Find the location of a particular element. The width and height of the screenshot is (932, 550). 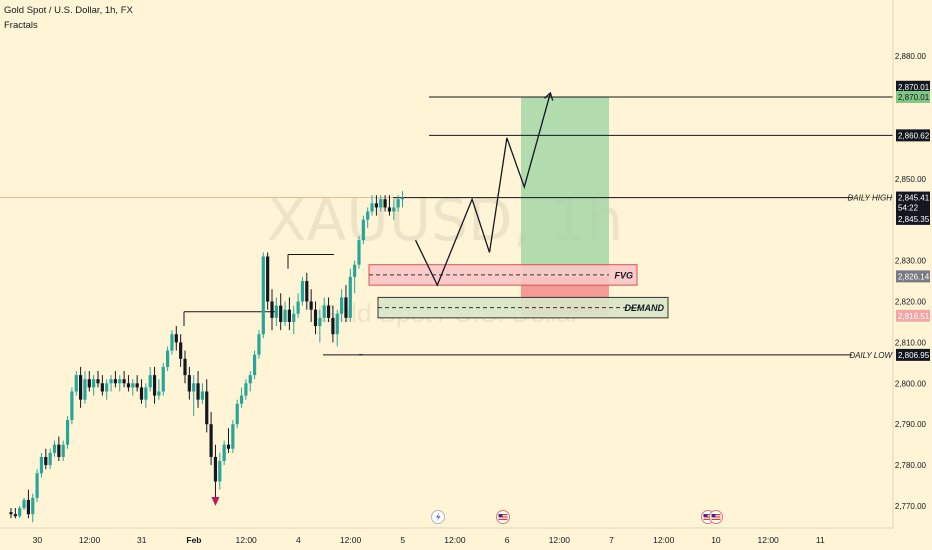

level-label: DAILY LOW is located at coordinates (871, 355).